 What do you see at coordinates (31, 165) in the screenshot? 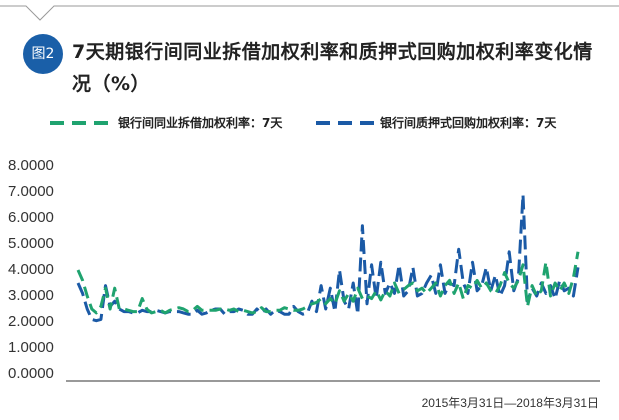
I see `y-tick-label: 8.0000` at bounding box center [31, 165].